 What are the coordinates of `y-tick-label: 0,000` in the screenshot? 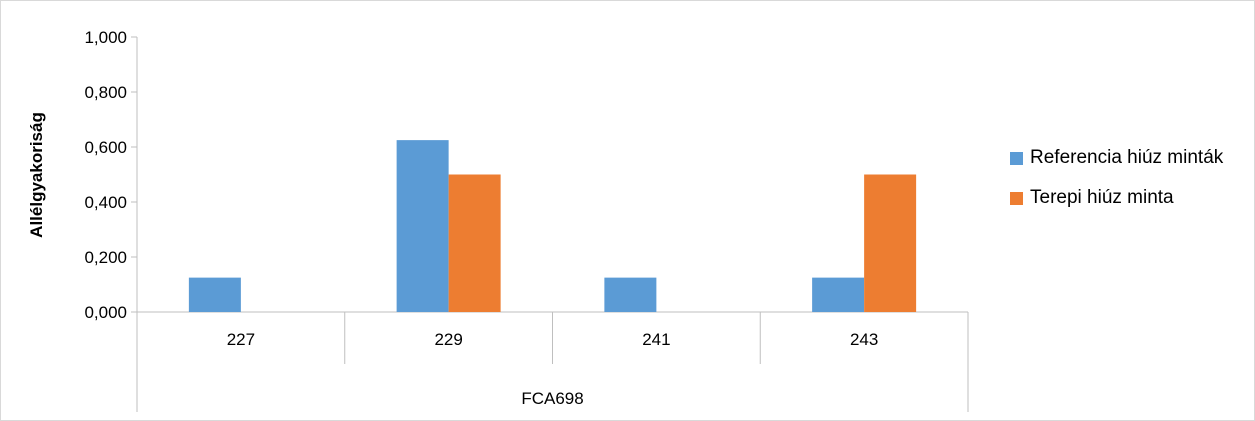 It's located at (105, 312).